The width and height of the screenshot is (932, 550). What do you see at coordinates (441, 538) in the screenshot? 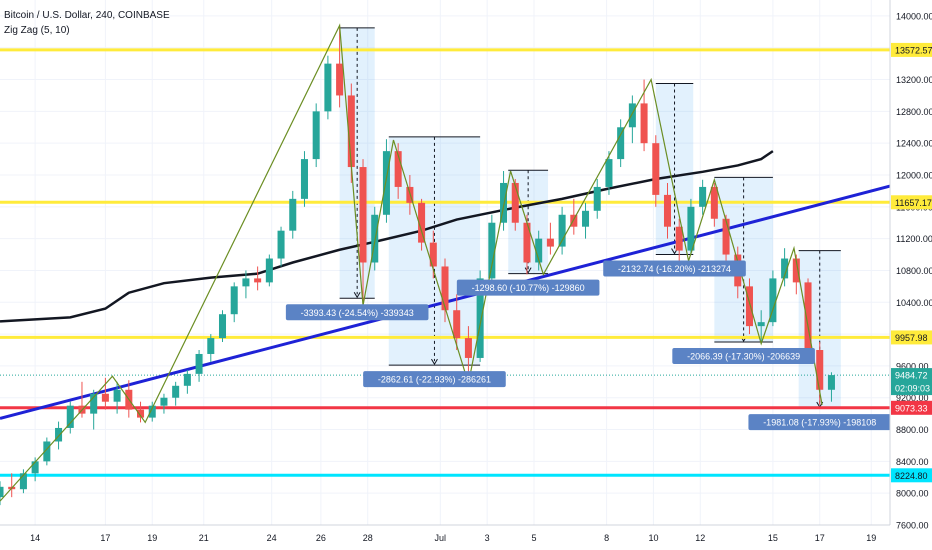
I see `x-tick-label: Jul` at bounding box center [441, 538].